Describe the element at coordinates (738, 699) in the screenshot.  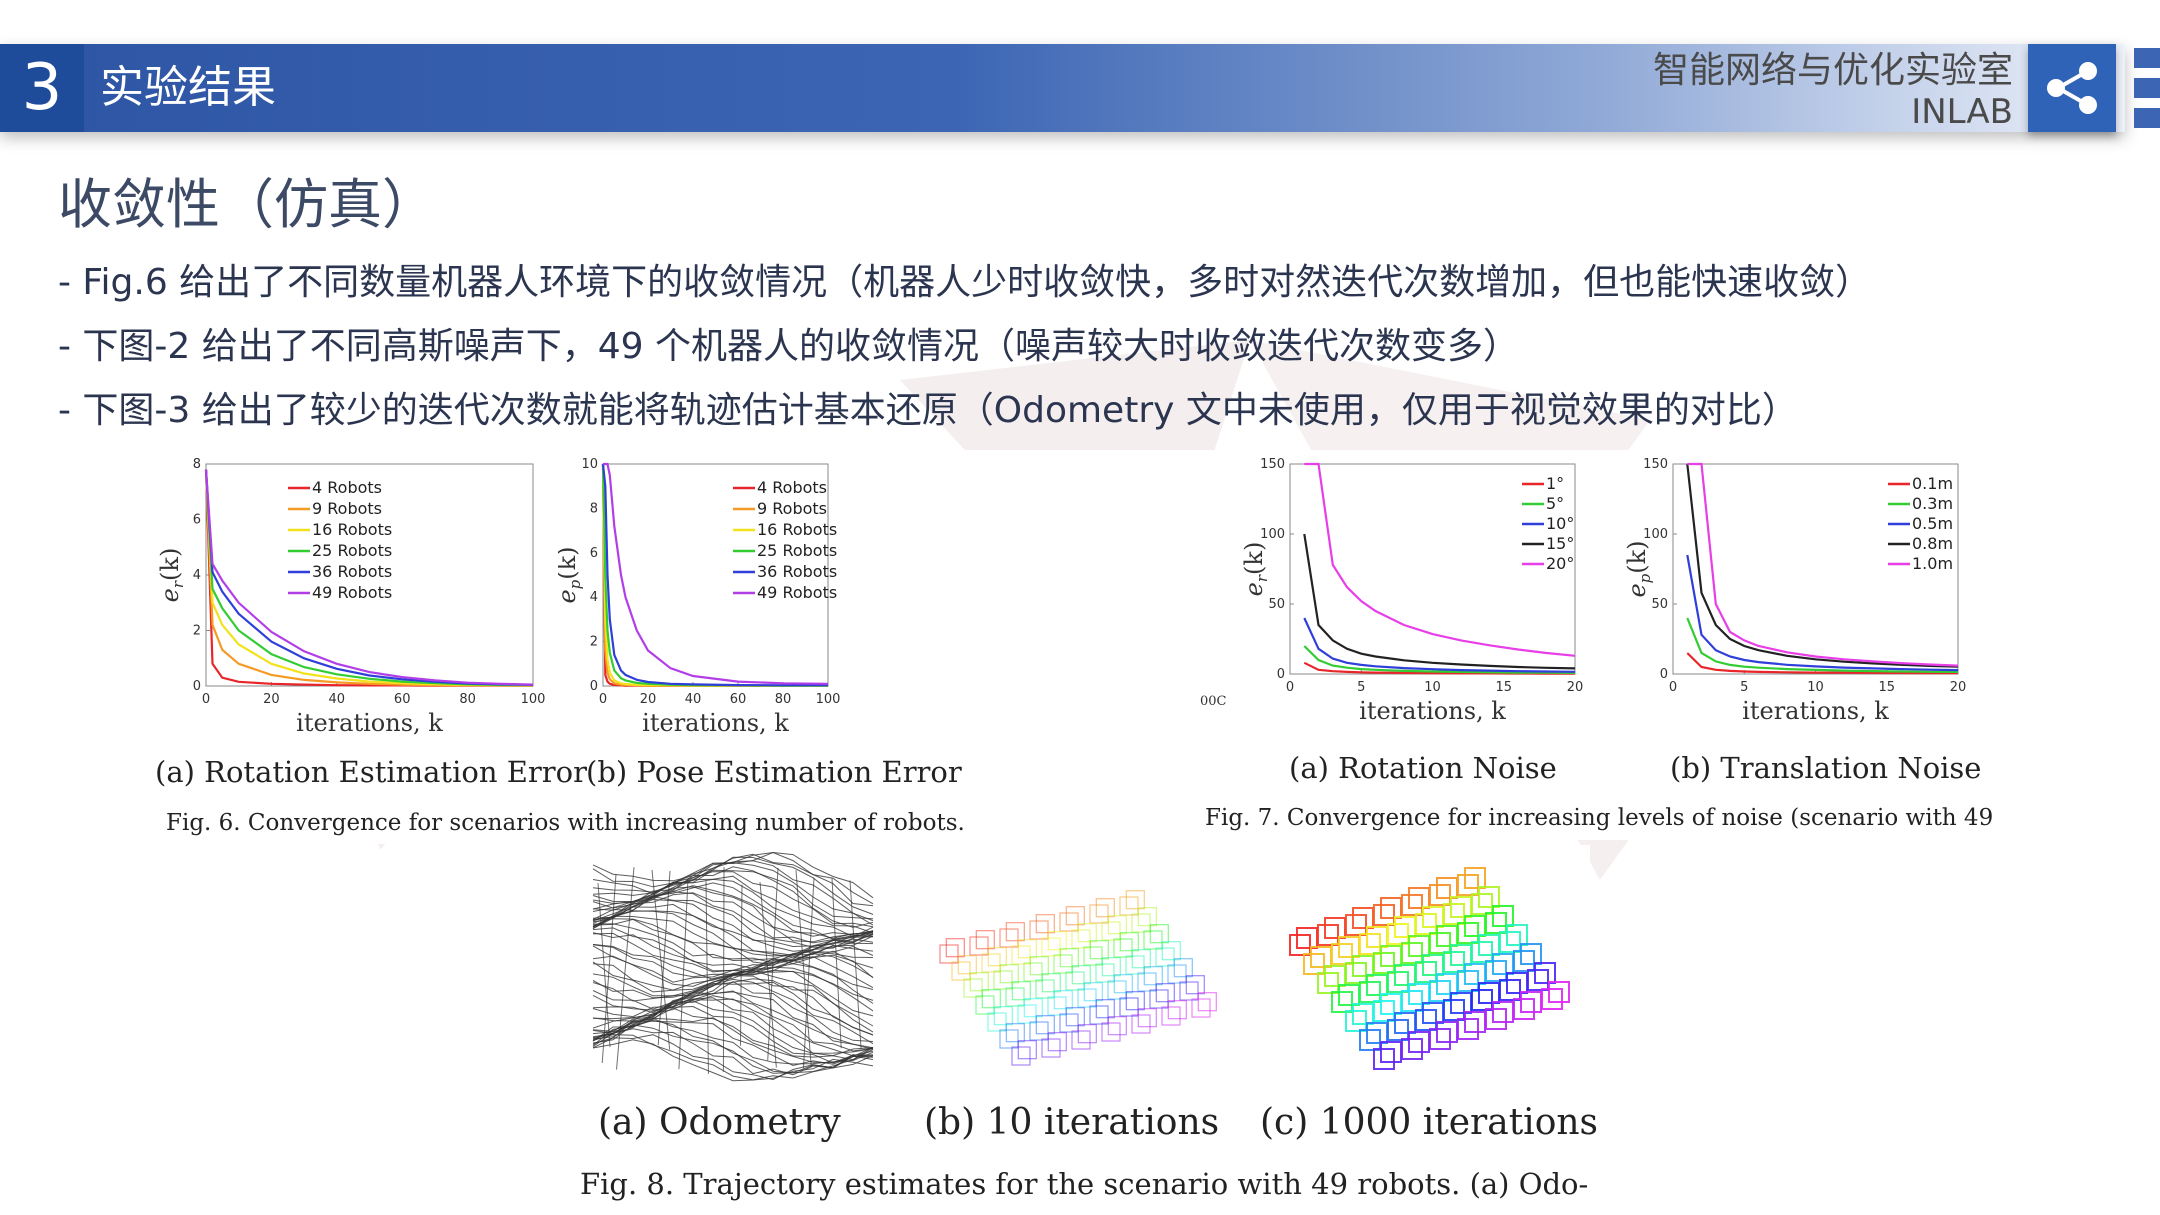
I see `x-tick-label: 60` at that location.